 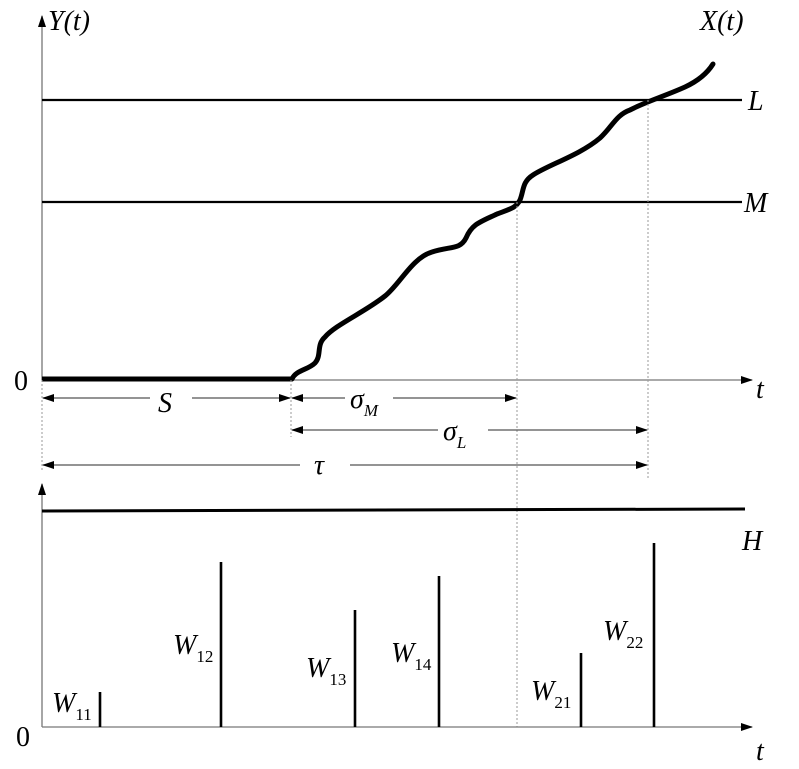 What do you see at coordinates (760, 389) in the screenshot?
I see `t-axis-label-top: t` at bounding box center [760, 389].